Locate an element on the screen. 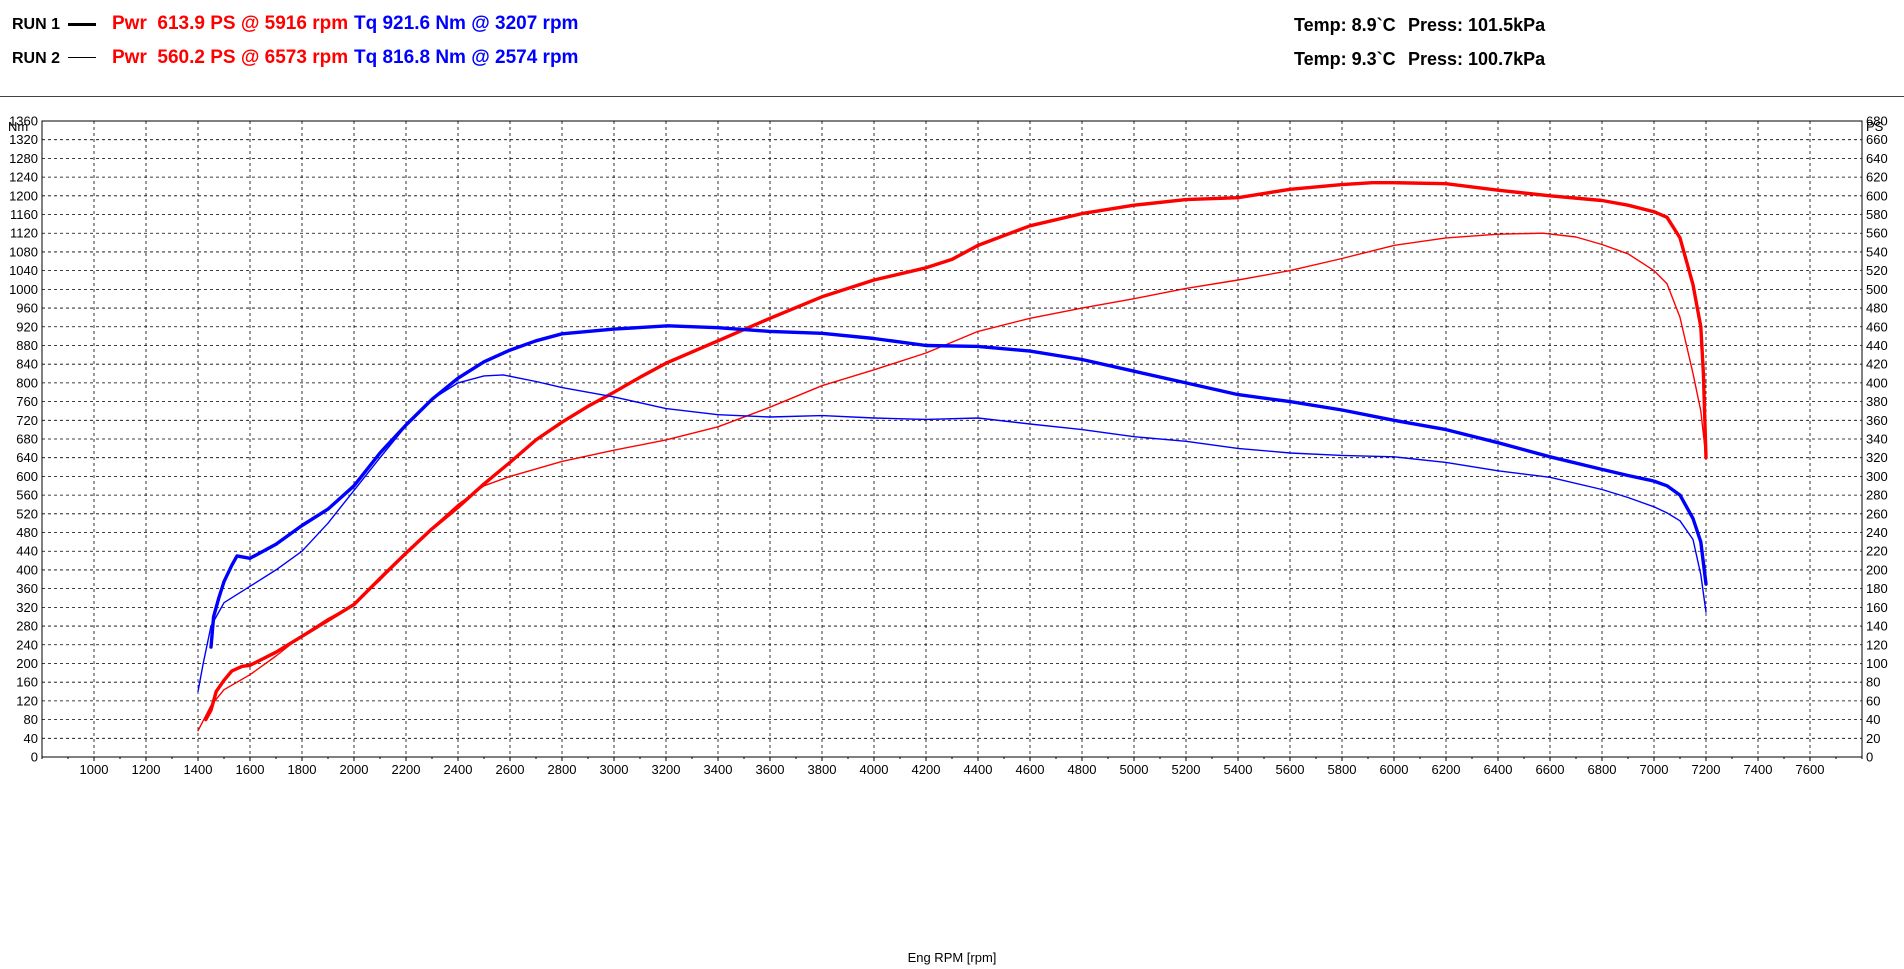  run1-torque-peak: Tq 921.6 Nm @ 3207 rpm is located at coordinates (466, 23).